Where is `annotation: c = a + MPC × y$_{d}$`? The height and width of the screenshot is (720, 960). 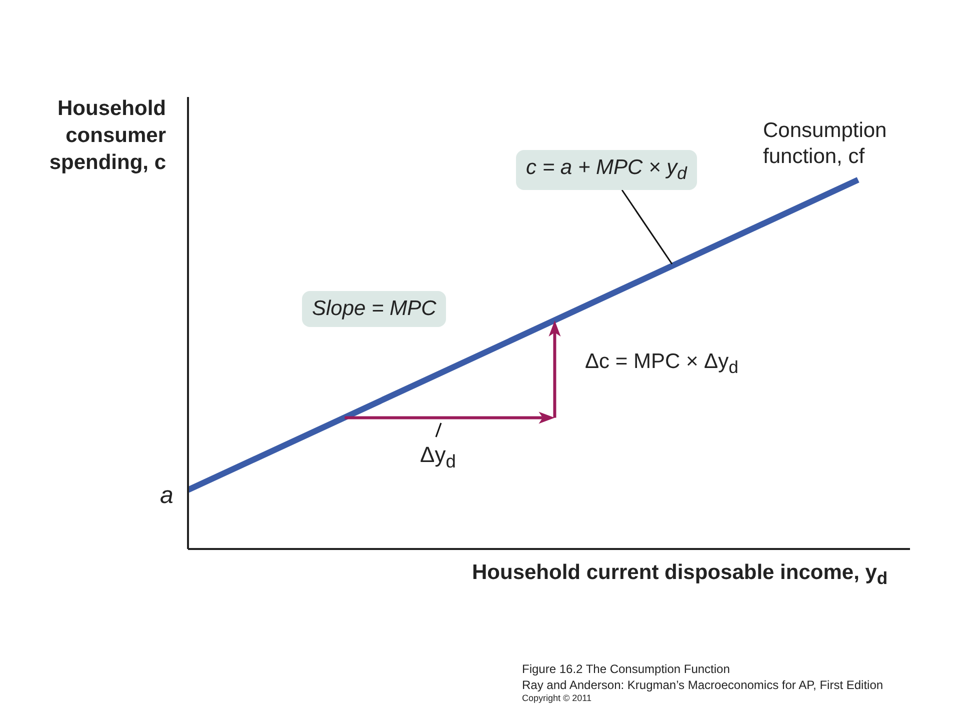 annotation: c = a + MPC × y$_{d}$ is located at coordinates (606, 170).